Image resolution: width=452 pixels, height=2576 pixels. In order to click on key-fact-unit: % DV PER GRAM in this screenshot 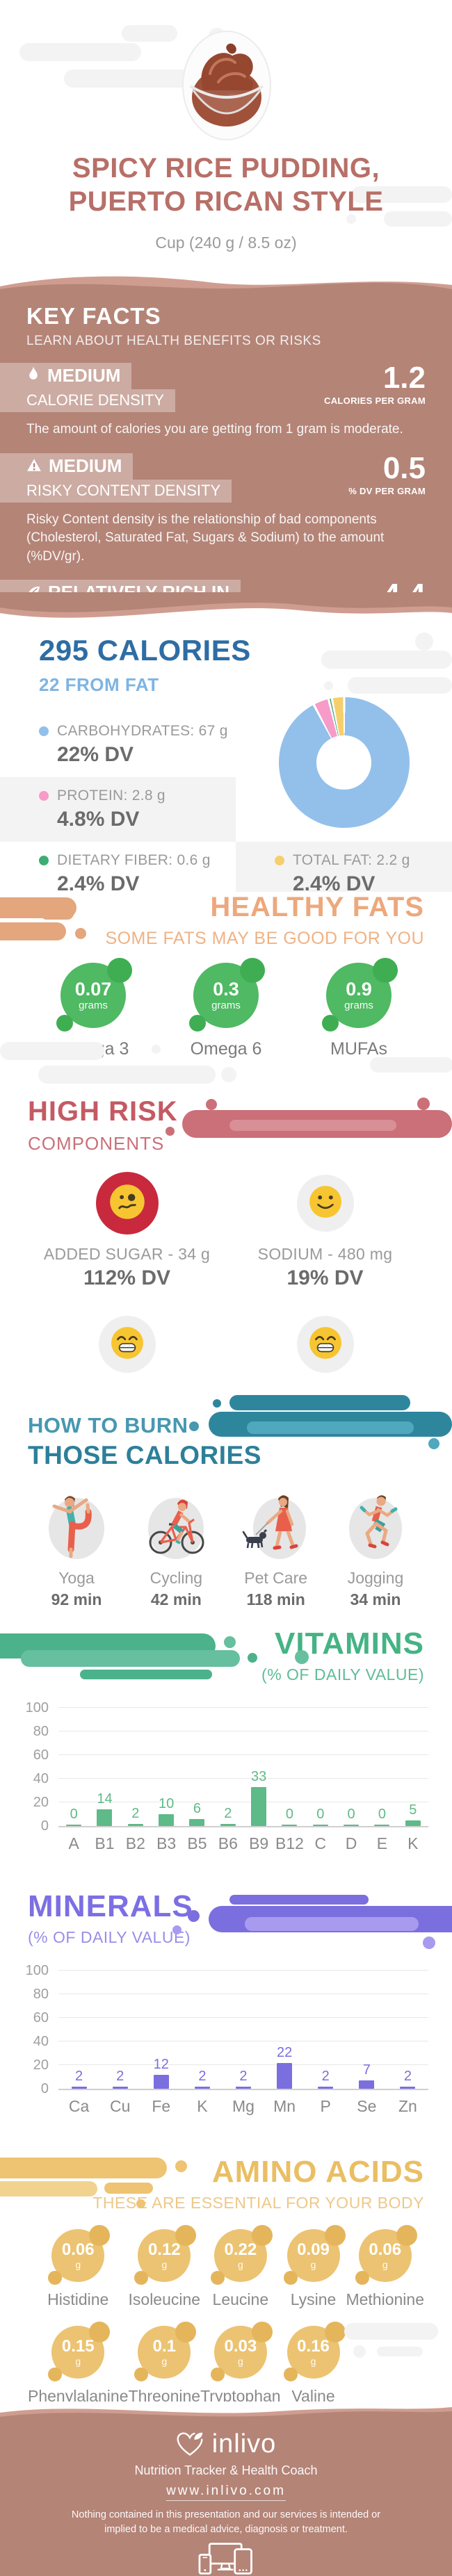, I will do `click(387, 490)`.